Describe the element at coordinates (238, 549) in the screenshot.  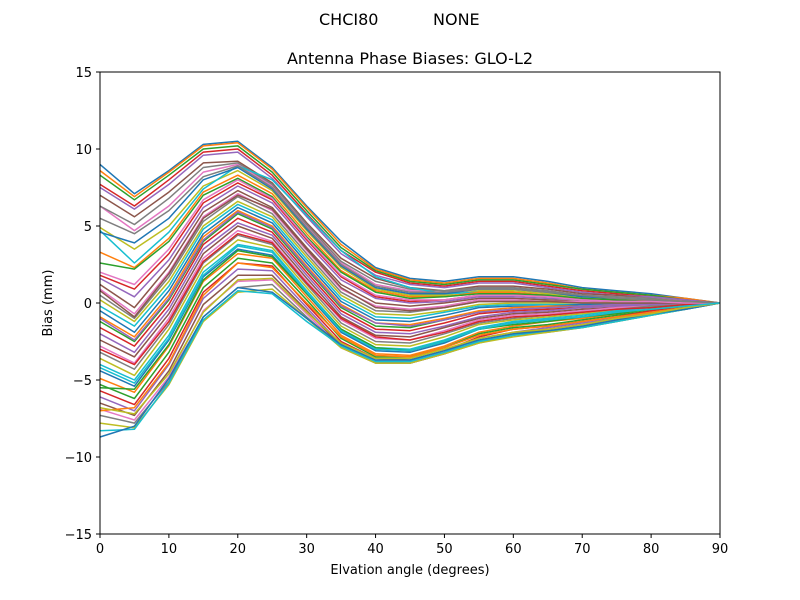
I see `x-tick-label: 20` at that location.